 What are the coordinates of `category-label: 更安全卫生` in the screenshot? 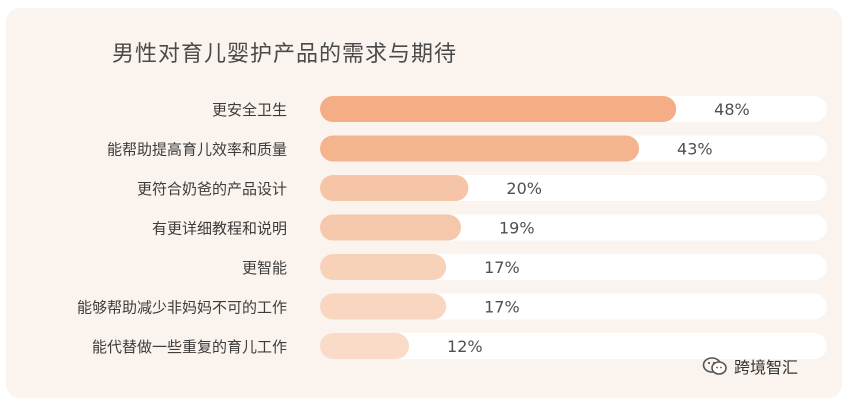 It's located at (249, 110).